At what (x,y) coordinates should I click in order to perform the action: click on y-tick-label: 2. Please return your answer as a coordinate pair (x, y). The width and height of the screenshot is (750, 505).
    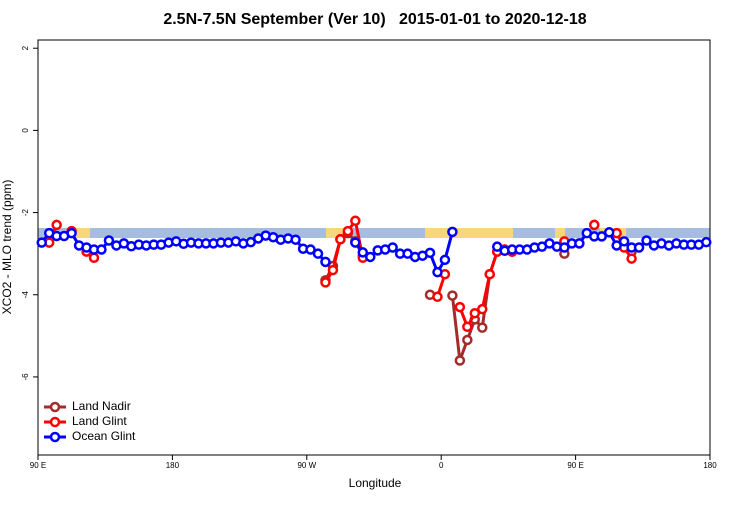
    Looking at the image, I should click on (25, 47).